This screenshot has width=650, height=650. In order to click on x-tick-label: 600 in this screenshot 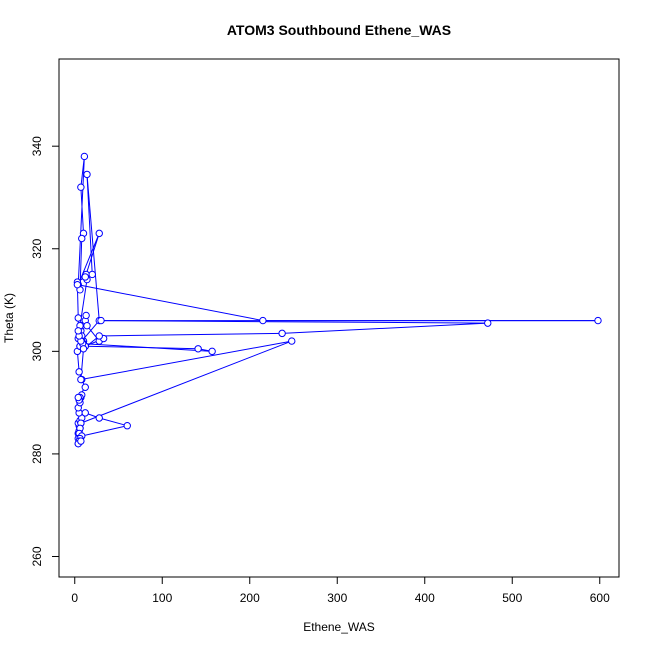, I will do `click(600, 598)`.